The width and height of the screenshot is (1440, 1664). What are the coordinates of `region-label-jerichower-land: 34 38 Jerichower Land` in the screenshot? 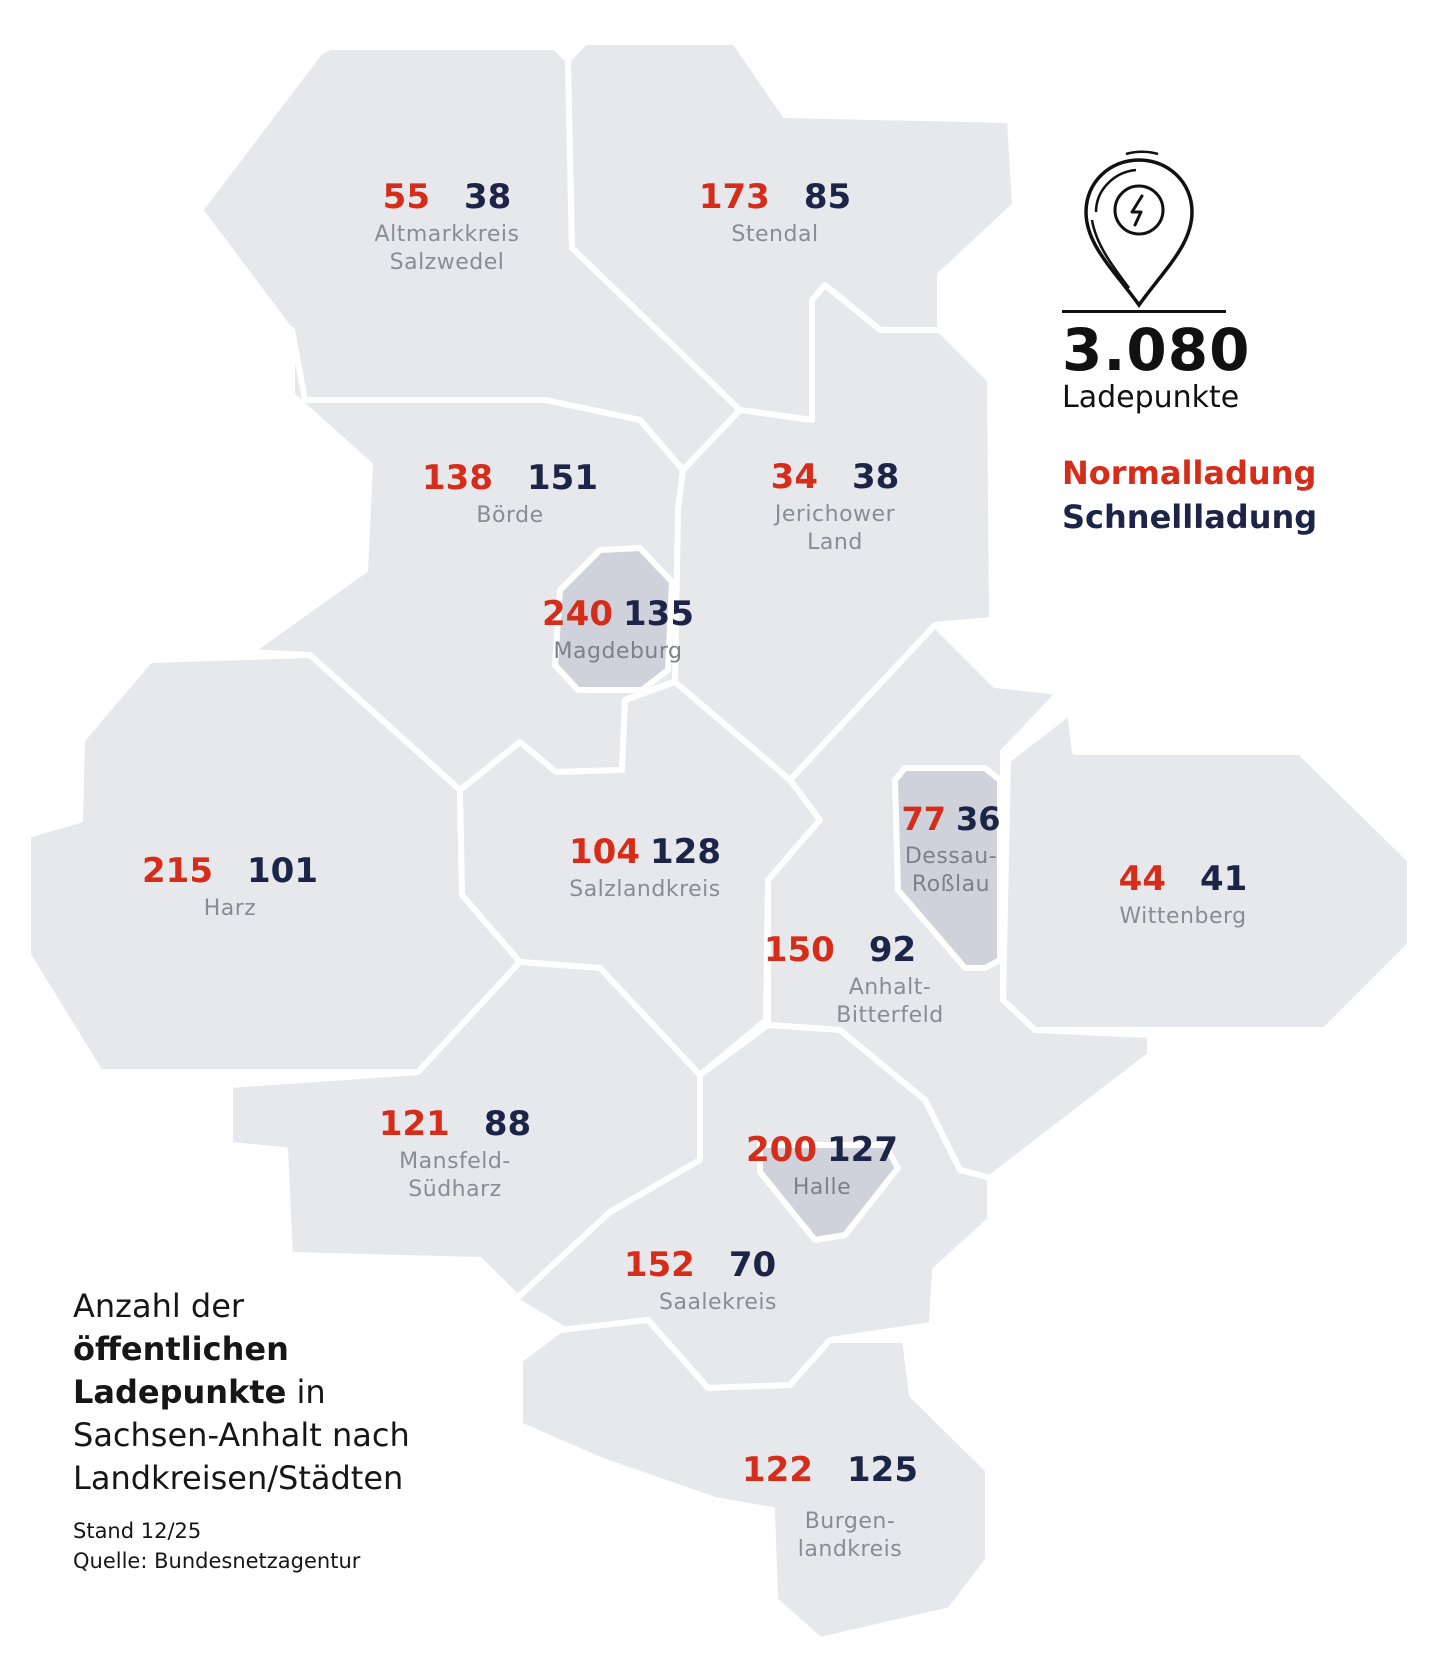 It's located at (835, 507).